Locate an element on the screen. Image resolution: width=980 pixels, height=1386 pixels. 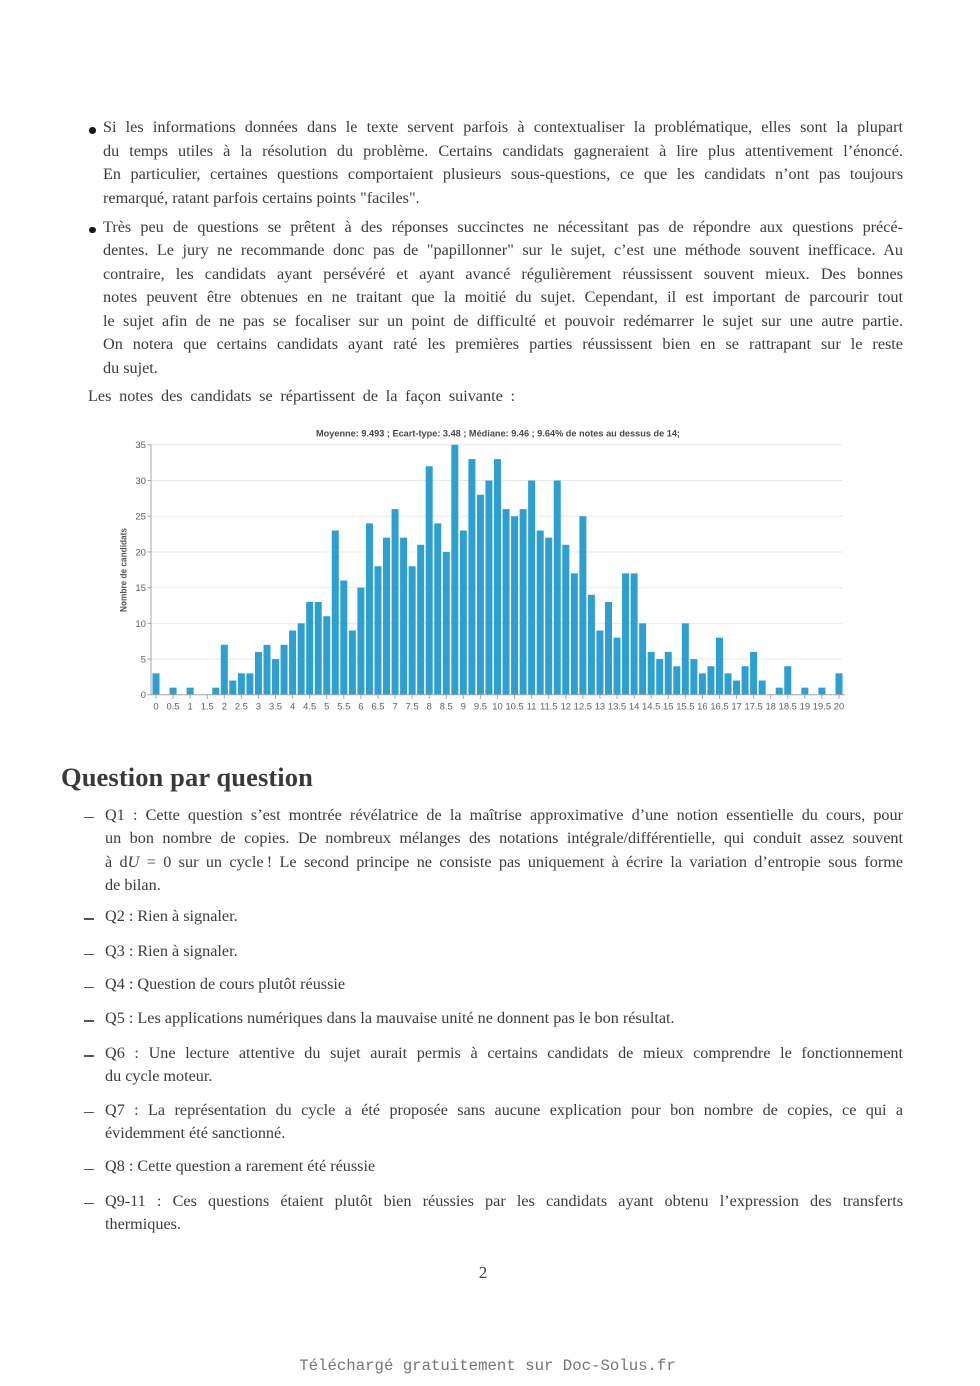
svg-text: Nombre de candidats is located at coordinates (124, 570).